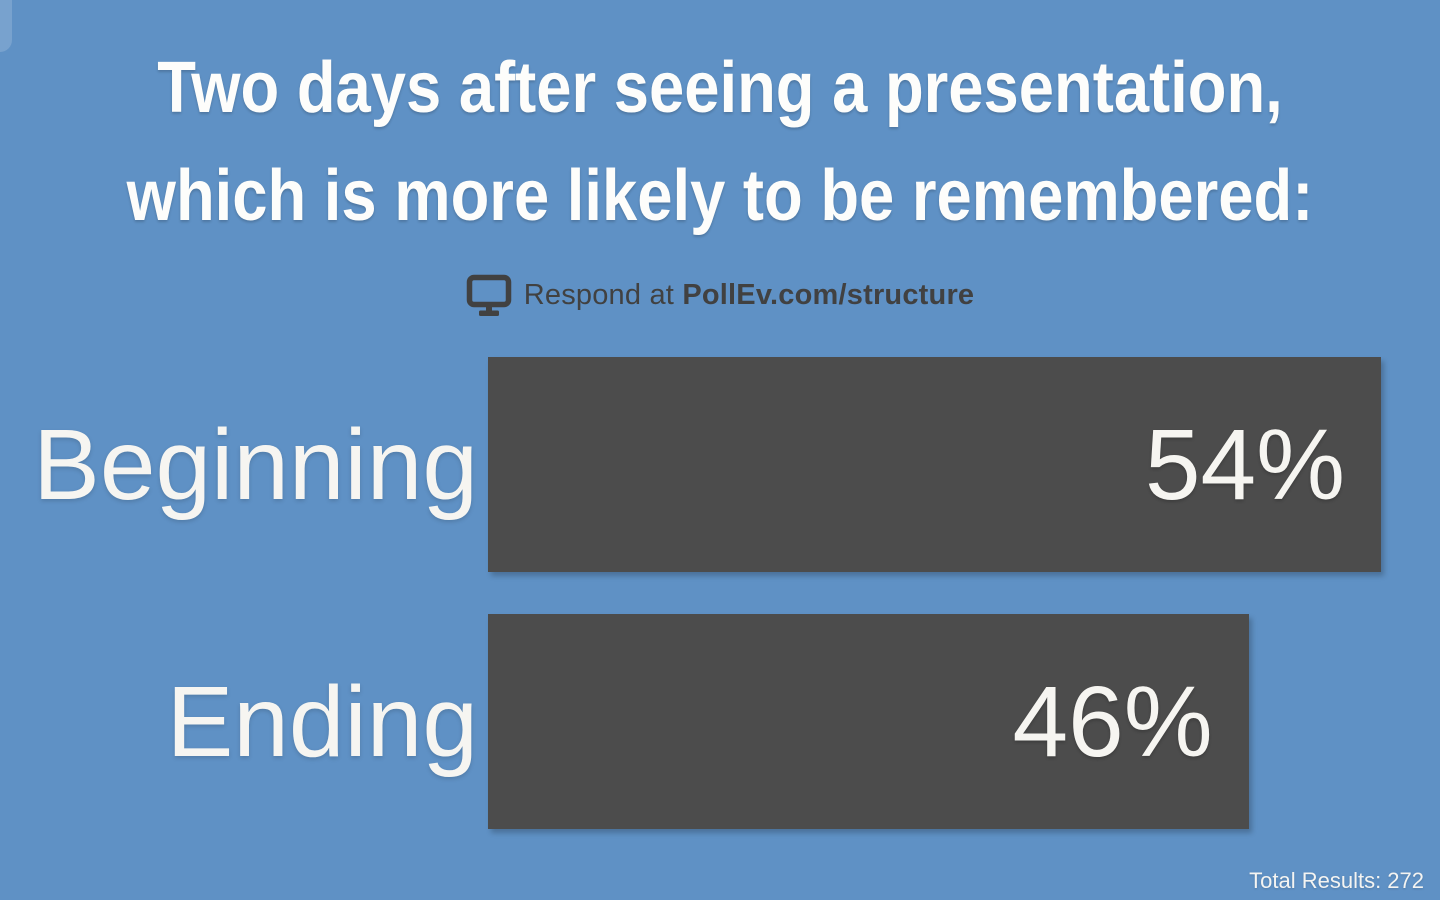 The height and width of the screenshot is (900, 1440). I want to click on respond-prefix: Respond at, so click(603, 294).